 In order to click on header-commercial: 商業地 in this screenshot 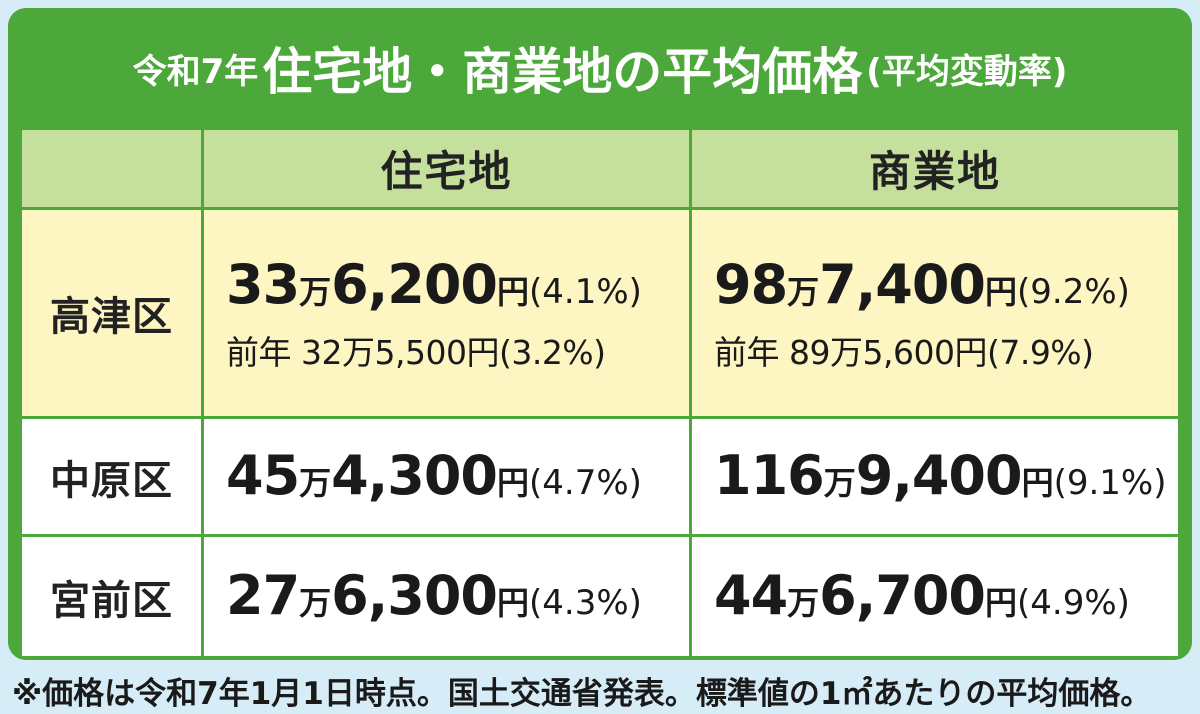, I will do `click(935, 170)`.